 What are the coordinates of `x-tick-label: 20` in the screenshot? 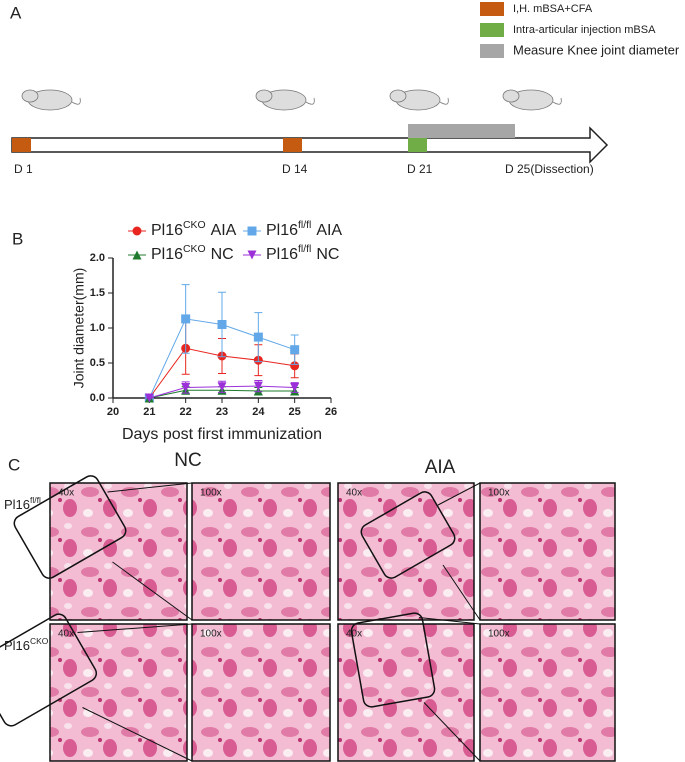 It's located at (113, 412).